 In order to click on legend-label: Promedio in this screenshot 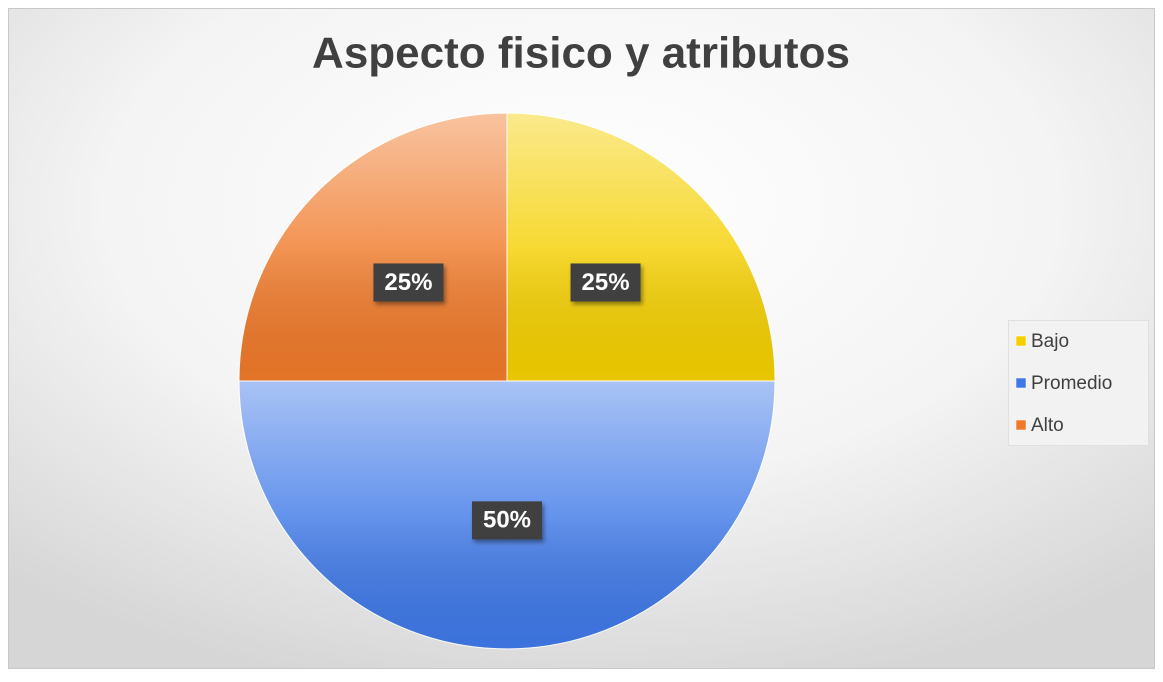, I will do `click(1071, 383)`.